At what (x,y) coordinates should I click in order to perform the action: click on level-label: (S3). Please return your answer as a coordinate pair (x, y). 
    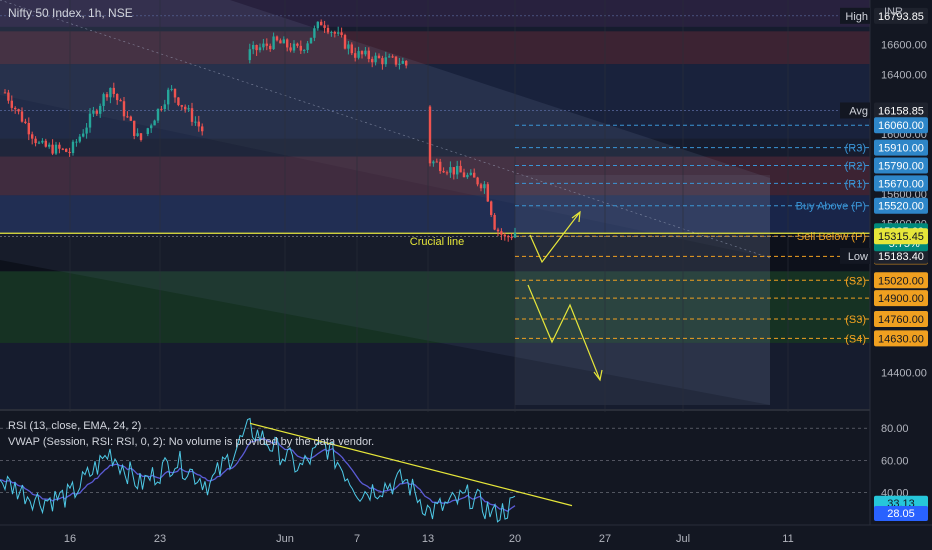
    Looking at the image, I should click on (855, 320).